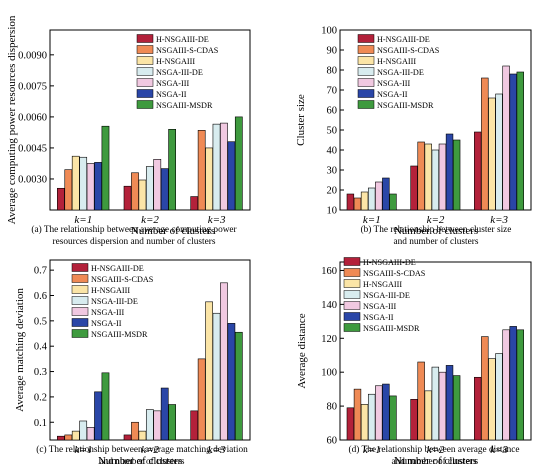 The height and width of the screenshot is (473, 550). Describe the element at coordinates (40, 296) in the screenshot. I see `y-tick-label: 0.6` at that location.